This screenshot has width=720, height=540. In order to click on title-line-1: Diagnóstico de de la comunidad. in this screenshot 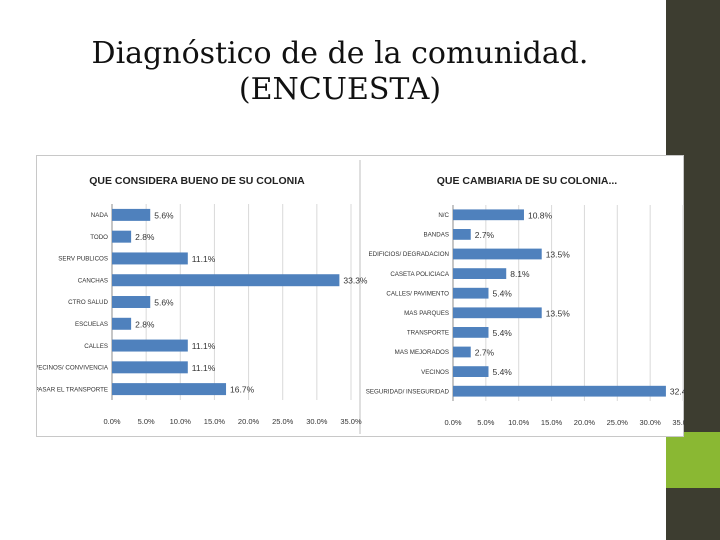, I will do `click(340, 53)`.